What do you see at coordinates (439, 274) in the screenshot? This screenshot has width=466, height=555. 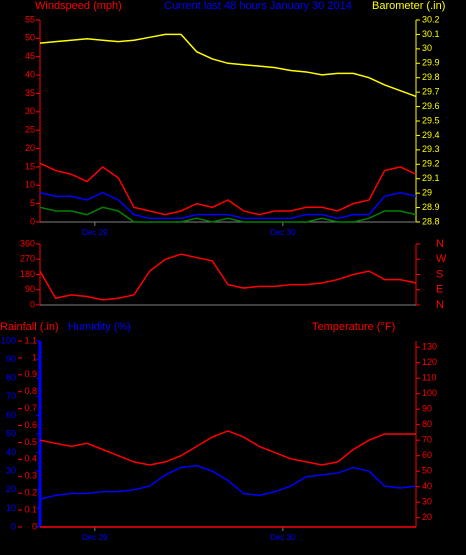 I see `y-tick-label: S` at bounding box center [439, 274].